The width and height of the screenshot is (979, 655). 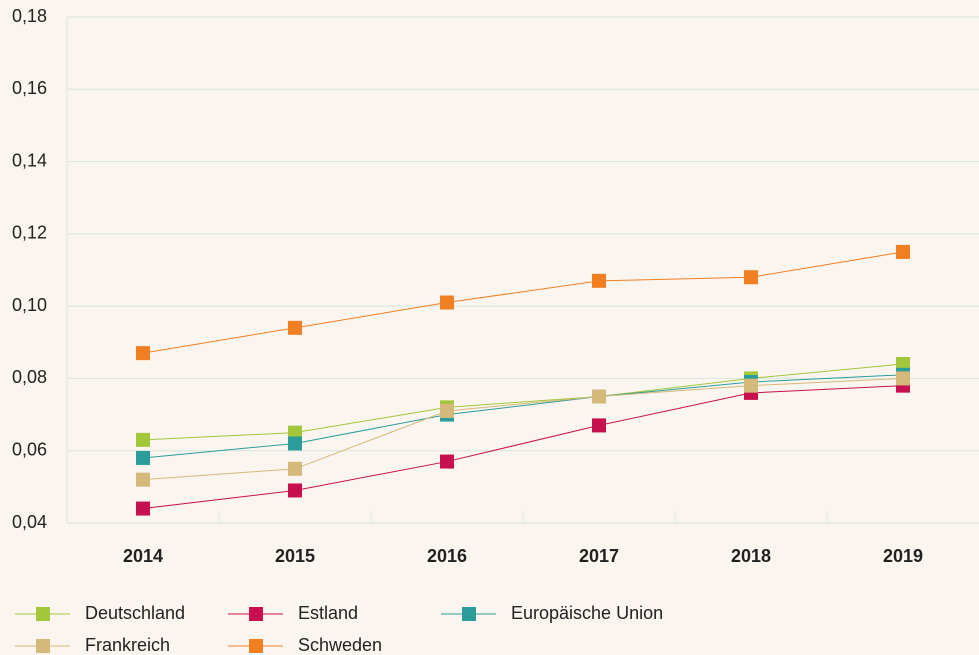 I want to click on x-tick-label: 2017, so click(x=599, y=556).